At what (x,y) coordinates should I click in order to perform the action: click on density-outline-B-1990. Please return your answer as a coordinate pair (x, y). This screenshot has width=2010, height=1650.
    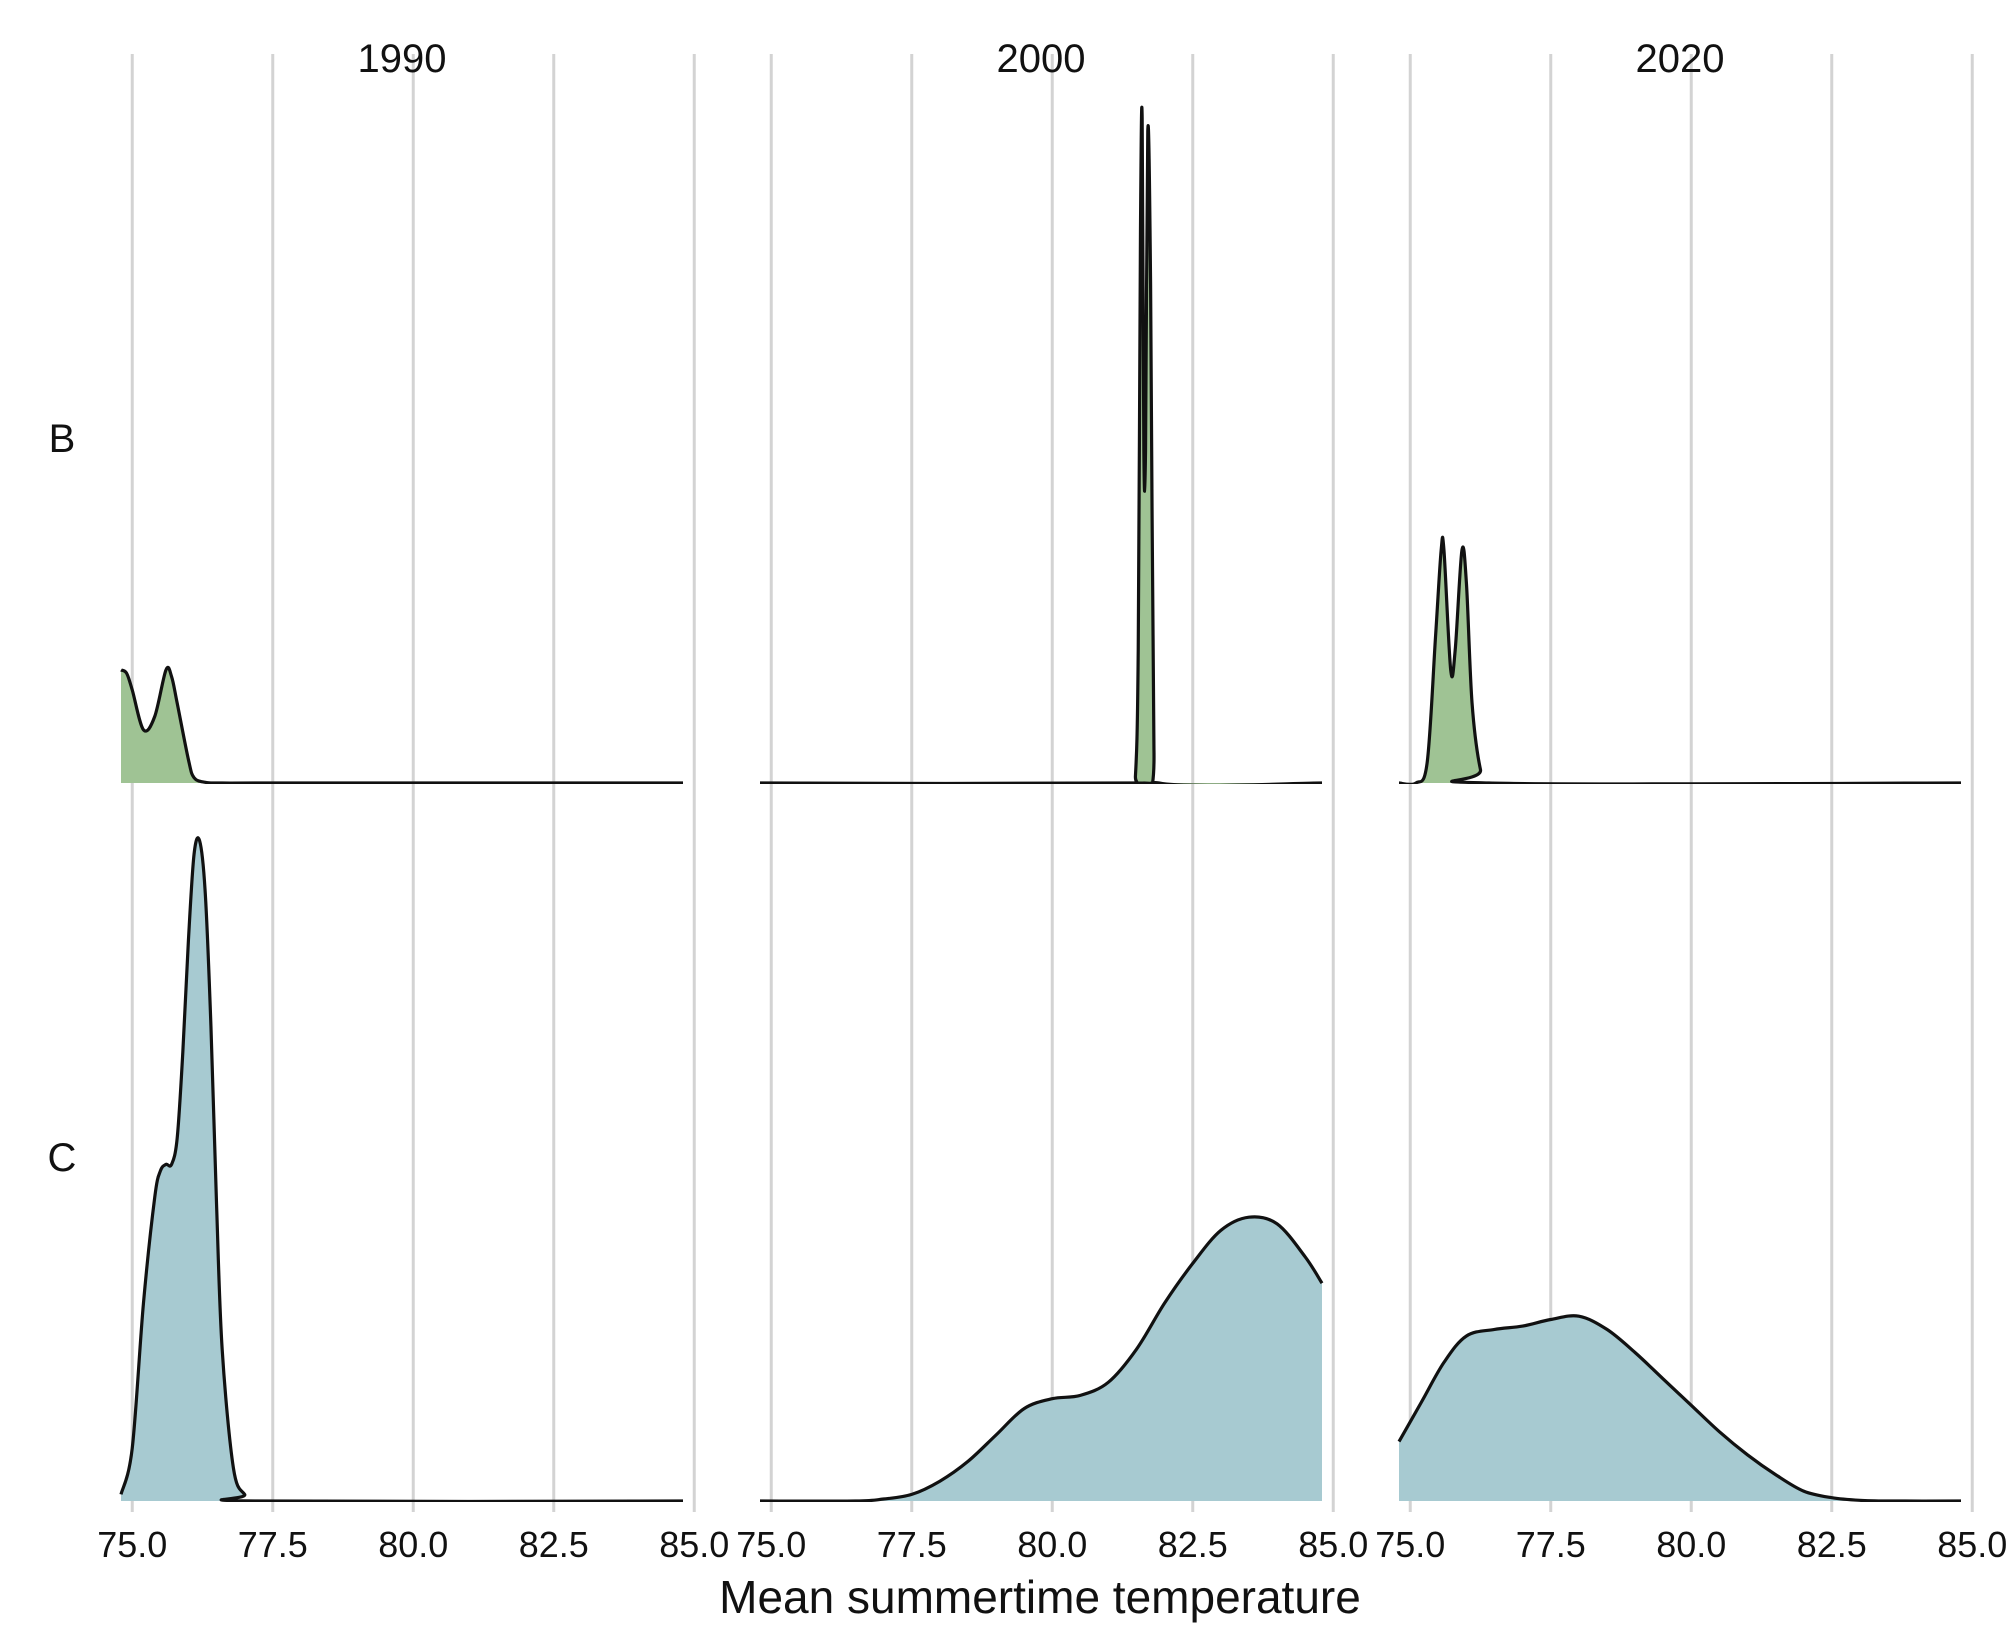
    Looking at the image, I should click on (401, 724).